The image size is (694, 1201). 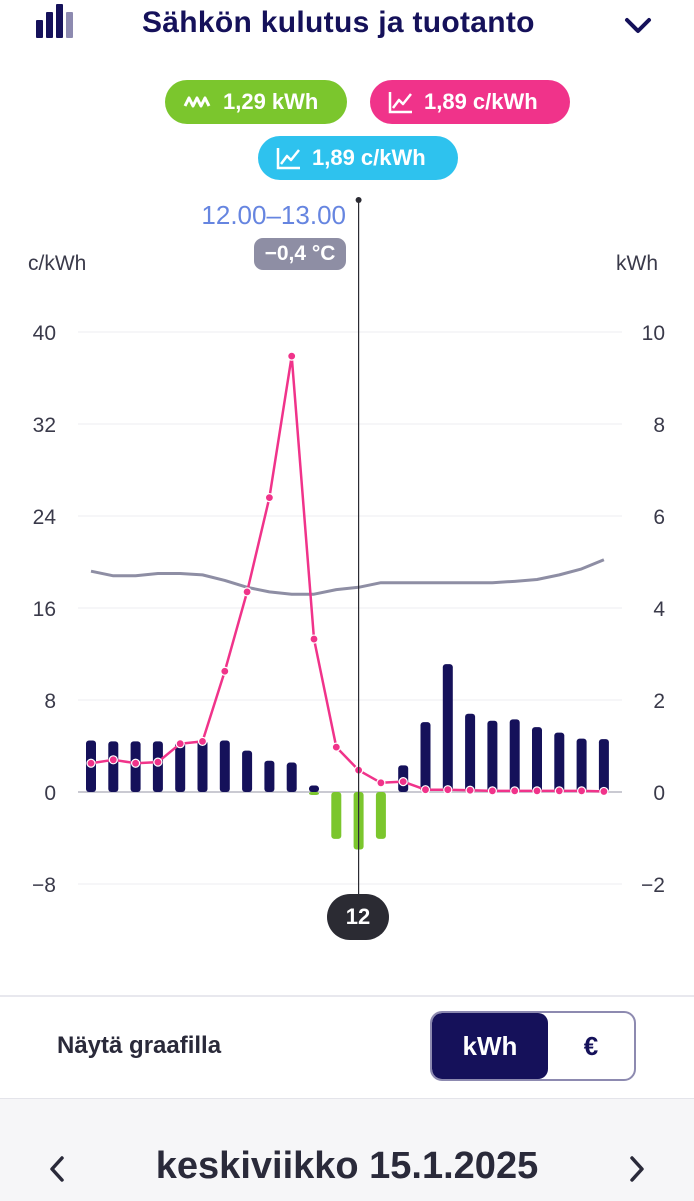 I want to click on date-navigation: keskiviikko 15.1.2025, so click(x=347, y=1149).